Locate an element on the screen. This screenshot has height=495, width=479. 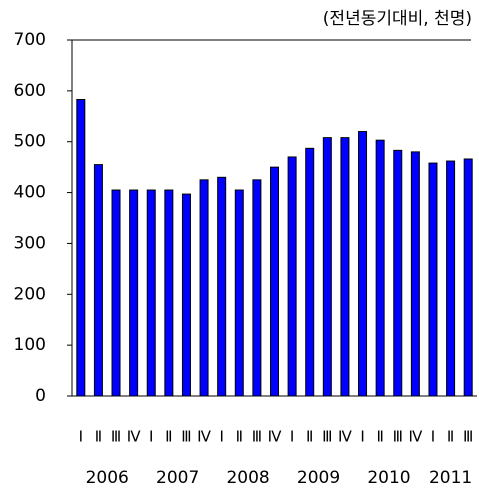
year-label: 2007 is located at coordinates (177, 478).